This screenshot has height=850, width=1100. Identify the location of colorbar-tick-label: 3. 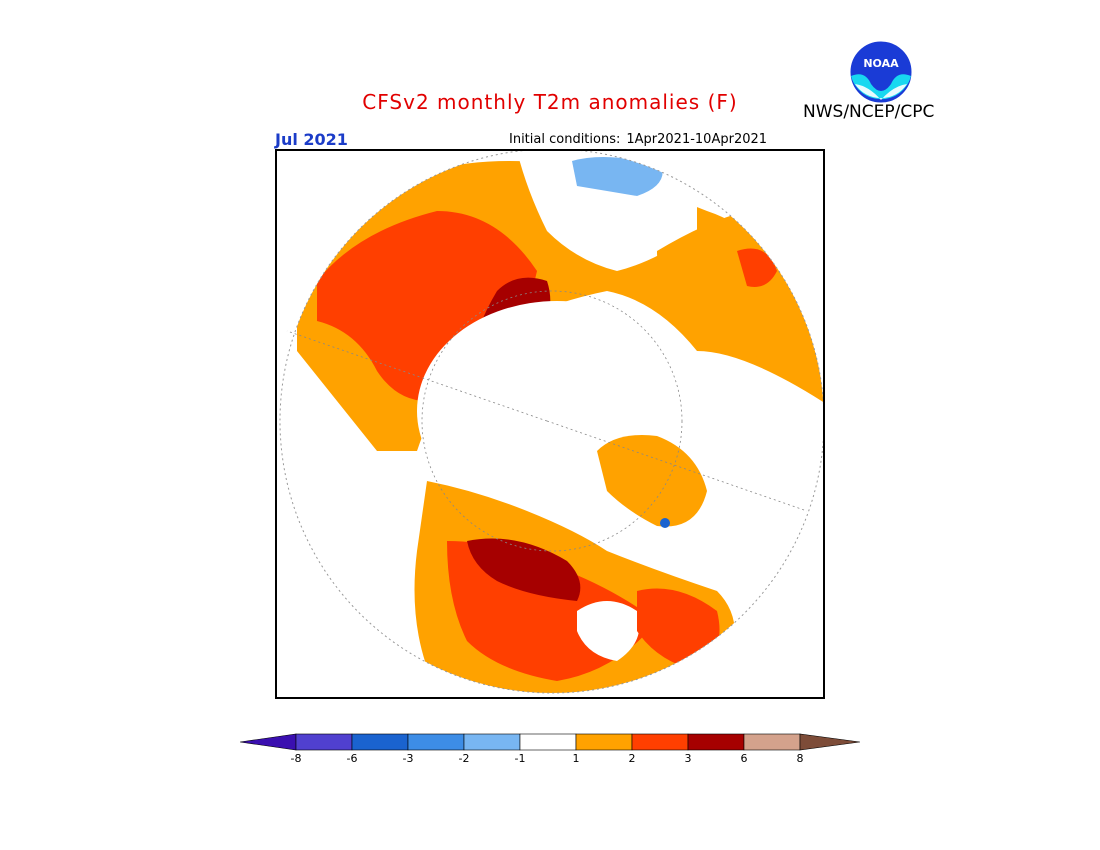
(688, 758).